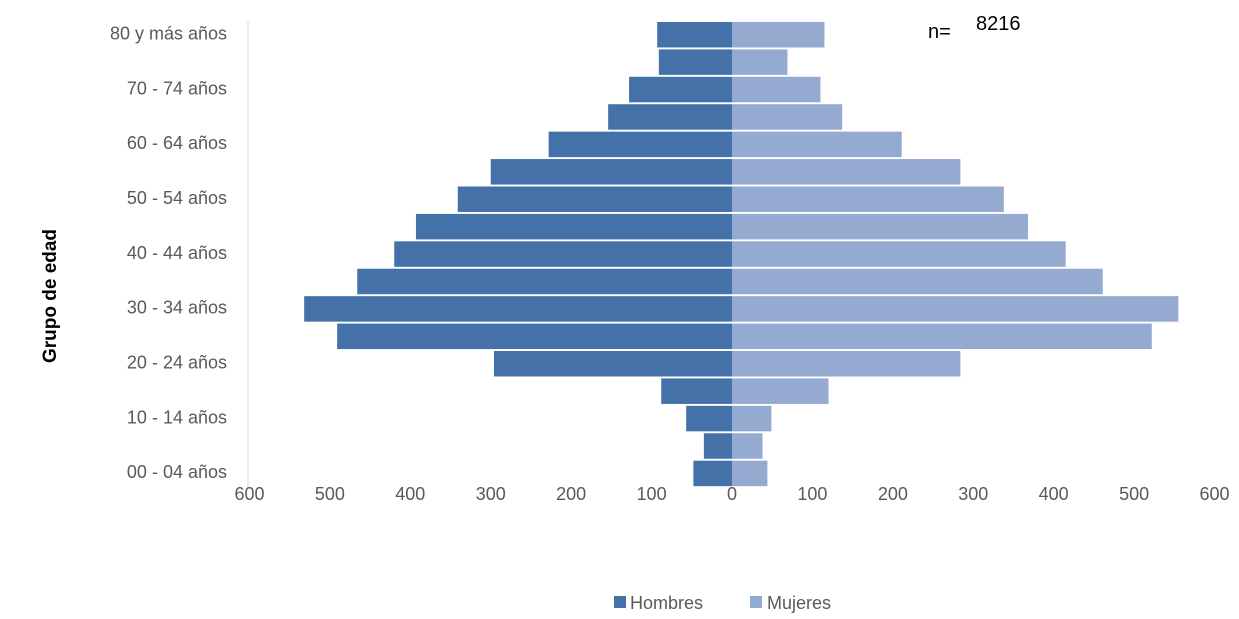  I want to click on legend-label-mujeres: Mujeres, so click(799, 603).